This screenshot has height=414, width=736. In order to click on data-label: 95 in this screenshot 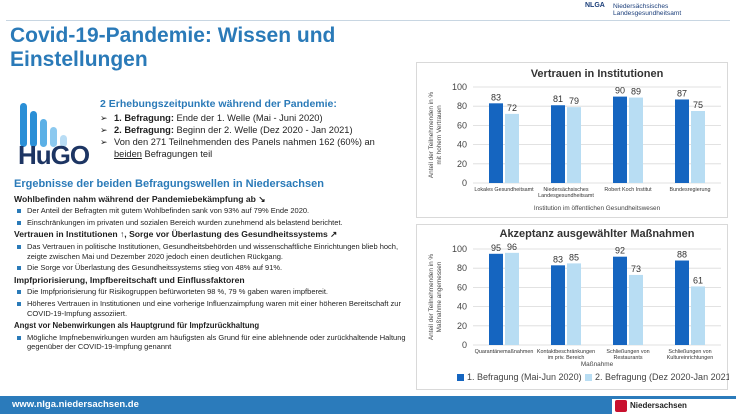, I will do `click(496, 248)`.